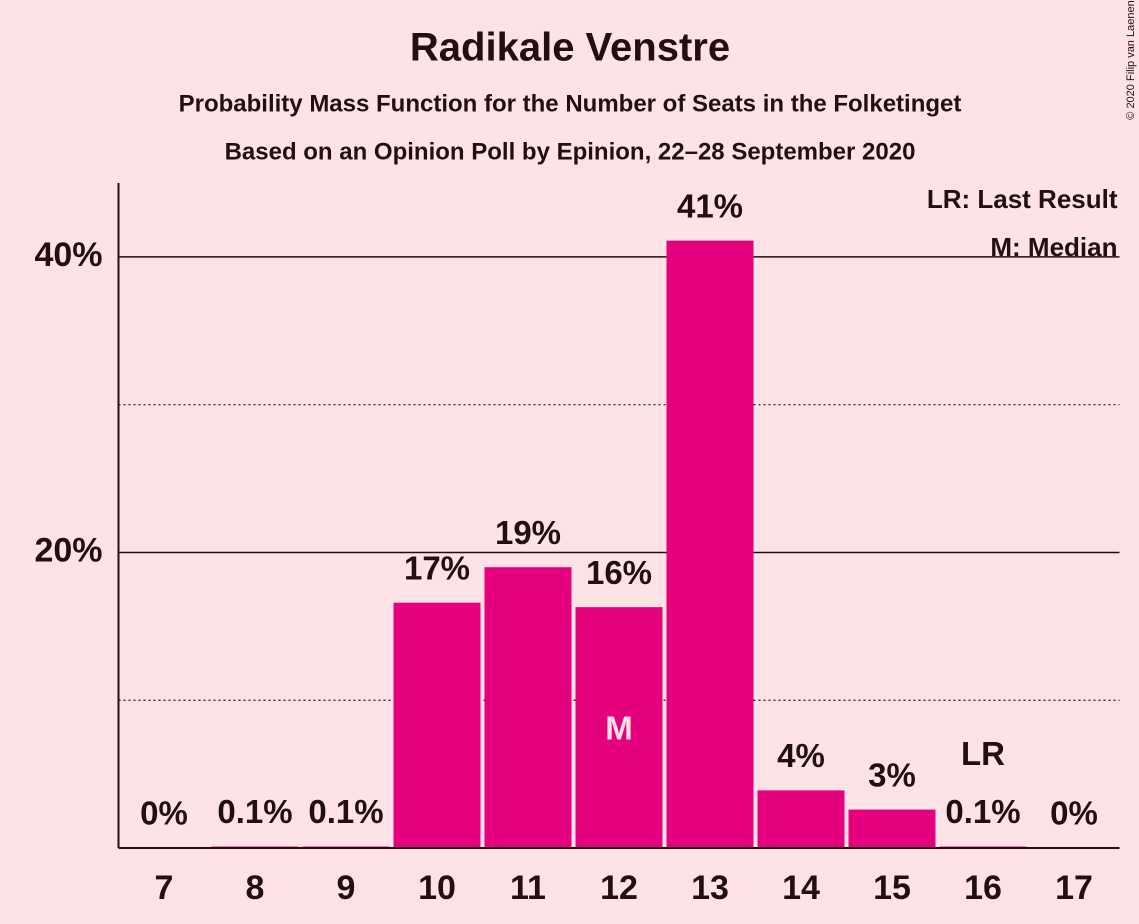  I want to click on x-tick-label: 16, so click(983, 888).